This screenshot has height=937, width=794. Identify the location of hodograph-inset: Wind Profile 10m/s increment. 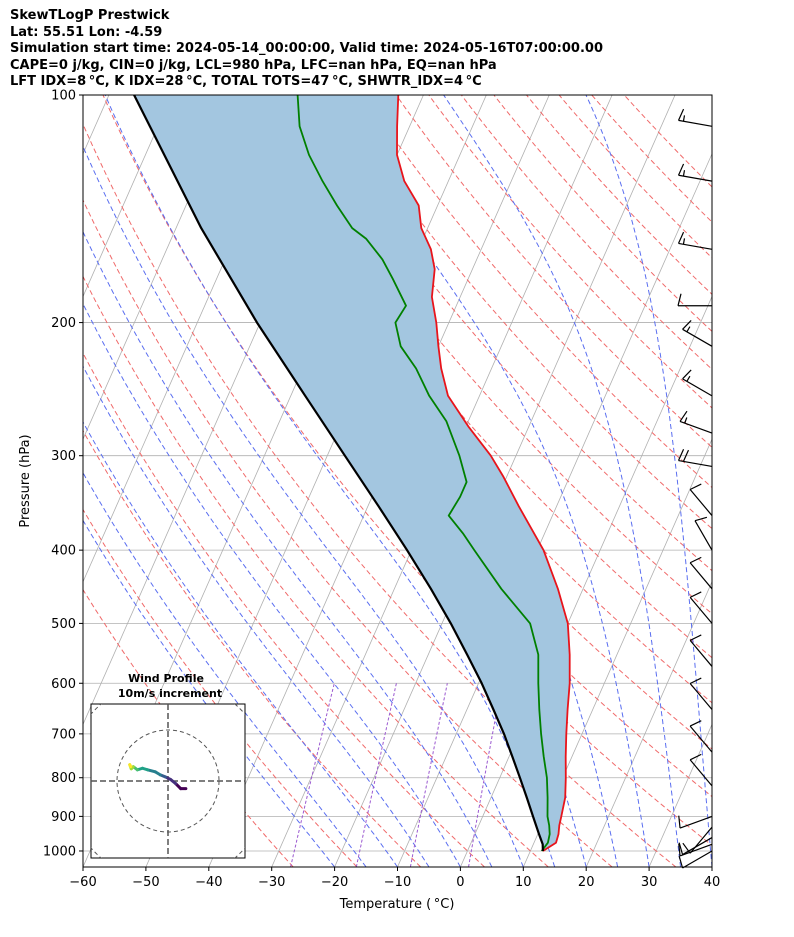
(168, 765).